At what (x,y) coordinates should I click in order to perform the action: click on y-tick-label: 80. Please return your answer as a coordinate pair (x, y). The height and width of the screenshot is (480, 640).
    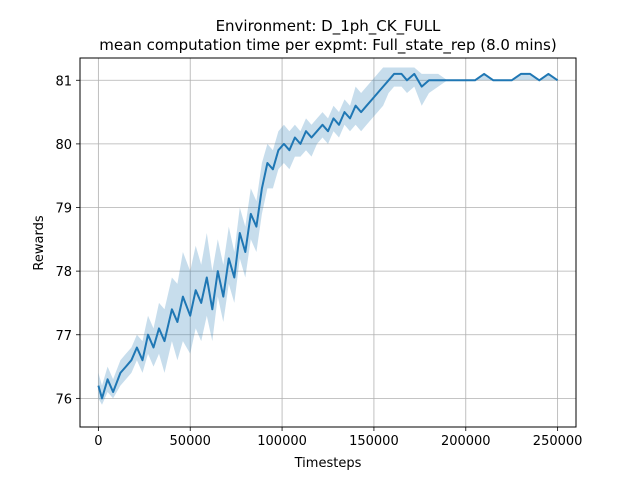
    Looking at the image, I should click on (63, 145).